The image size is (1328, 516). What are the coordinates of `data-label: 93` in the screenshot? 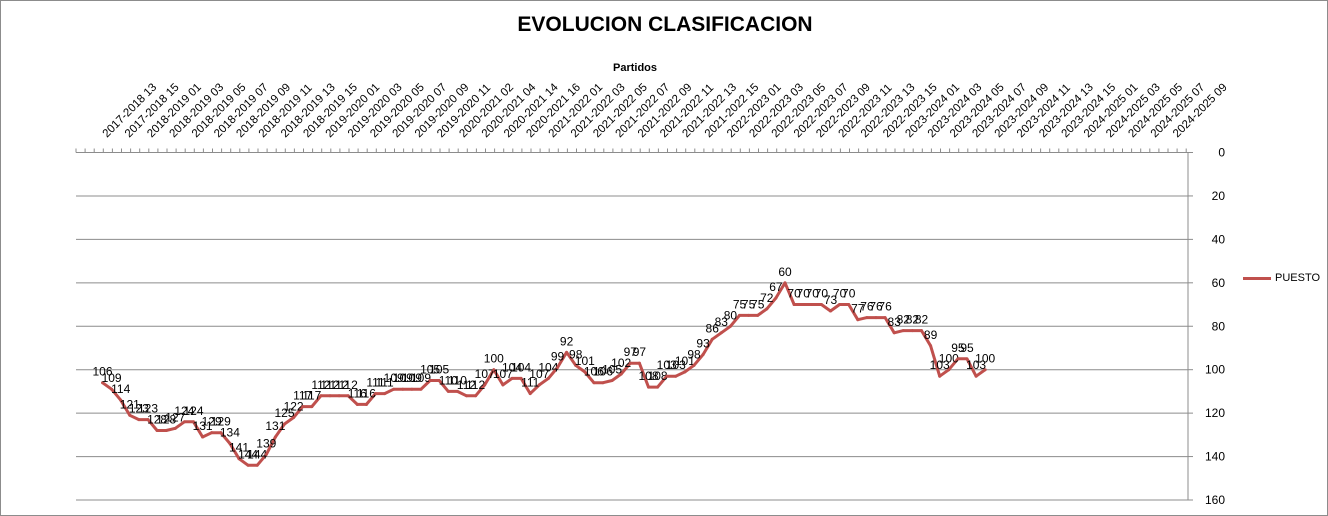 It's located at (703, 343).